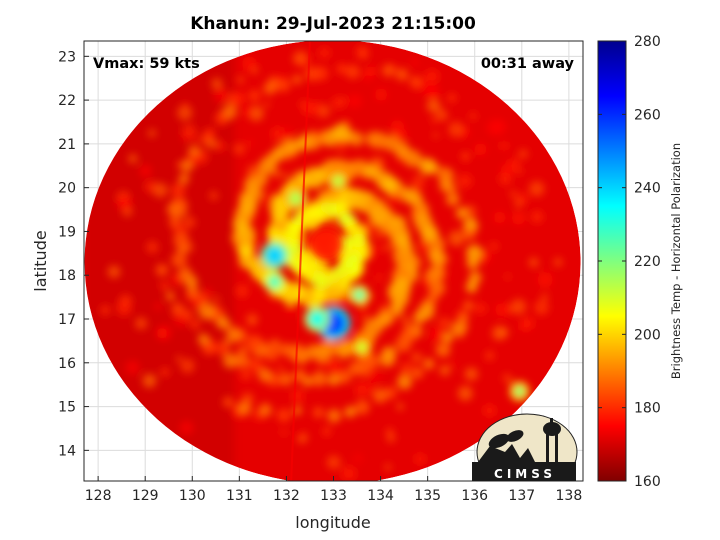 The height and width of the screenshot is (540, 720). What do you see at coordinates (67, 408) in the screenshot?
I see `y-tick-1: 15` at bounding box center [67, 408].